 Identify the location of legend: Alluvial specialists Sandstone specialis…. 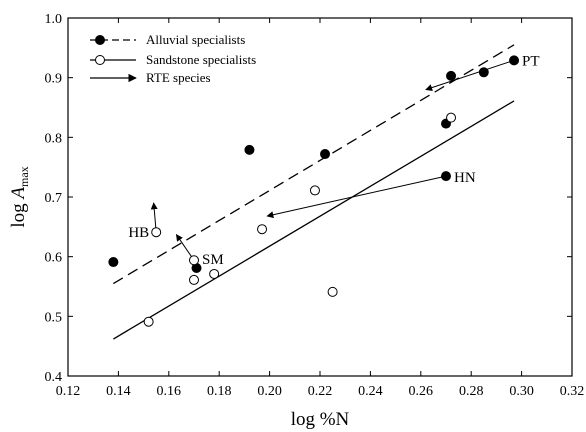
(173, 58).